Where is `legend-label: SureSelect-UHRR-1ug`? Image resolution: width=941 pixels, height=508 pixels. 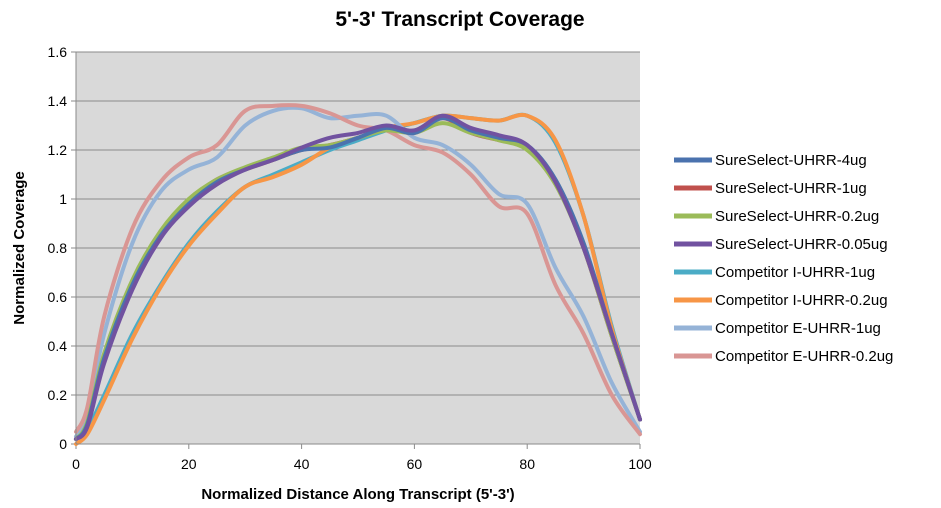
legend-label: SureSelect-UHRR-1ug is located at coordinates (791, 188).